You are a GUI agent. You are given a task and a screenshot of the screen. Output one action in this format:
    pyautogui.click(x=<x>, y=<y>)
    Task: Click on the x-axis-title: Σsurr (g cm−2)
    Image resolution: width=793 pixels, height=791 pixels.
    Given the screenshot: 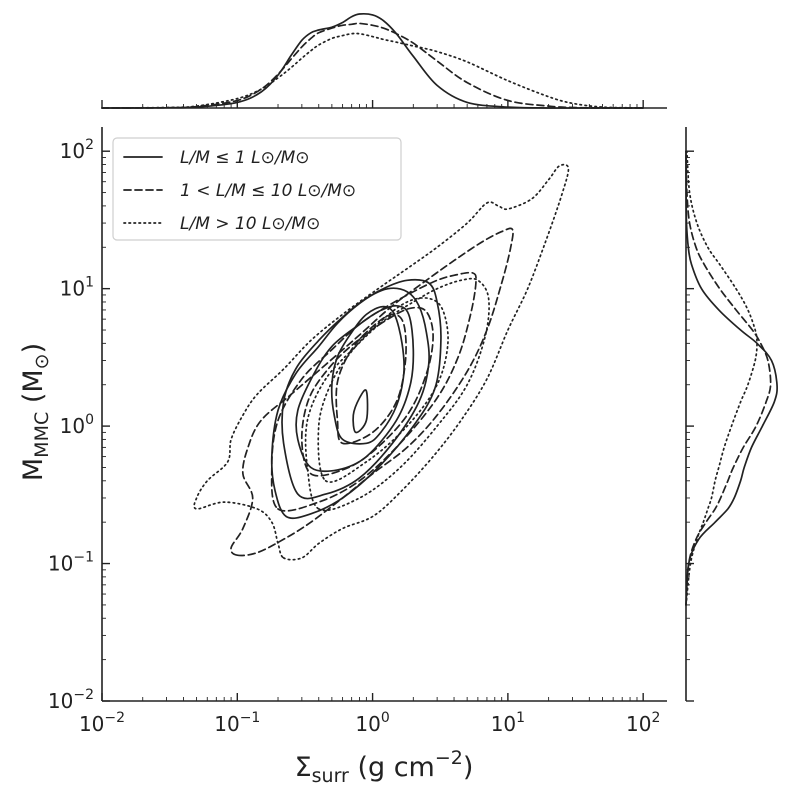 What is the action you would take?
    pyautogui.click(x=384, y=767)
    